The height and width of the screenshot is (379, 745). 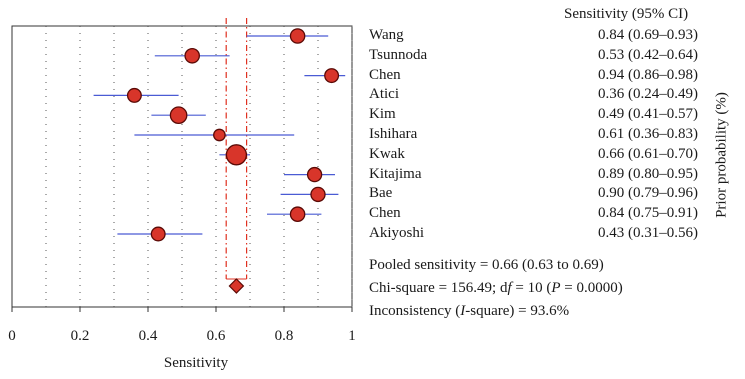 I want to click on study-ci-text: 0.43 (0.31–0.56), so click(x=648, y=233).